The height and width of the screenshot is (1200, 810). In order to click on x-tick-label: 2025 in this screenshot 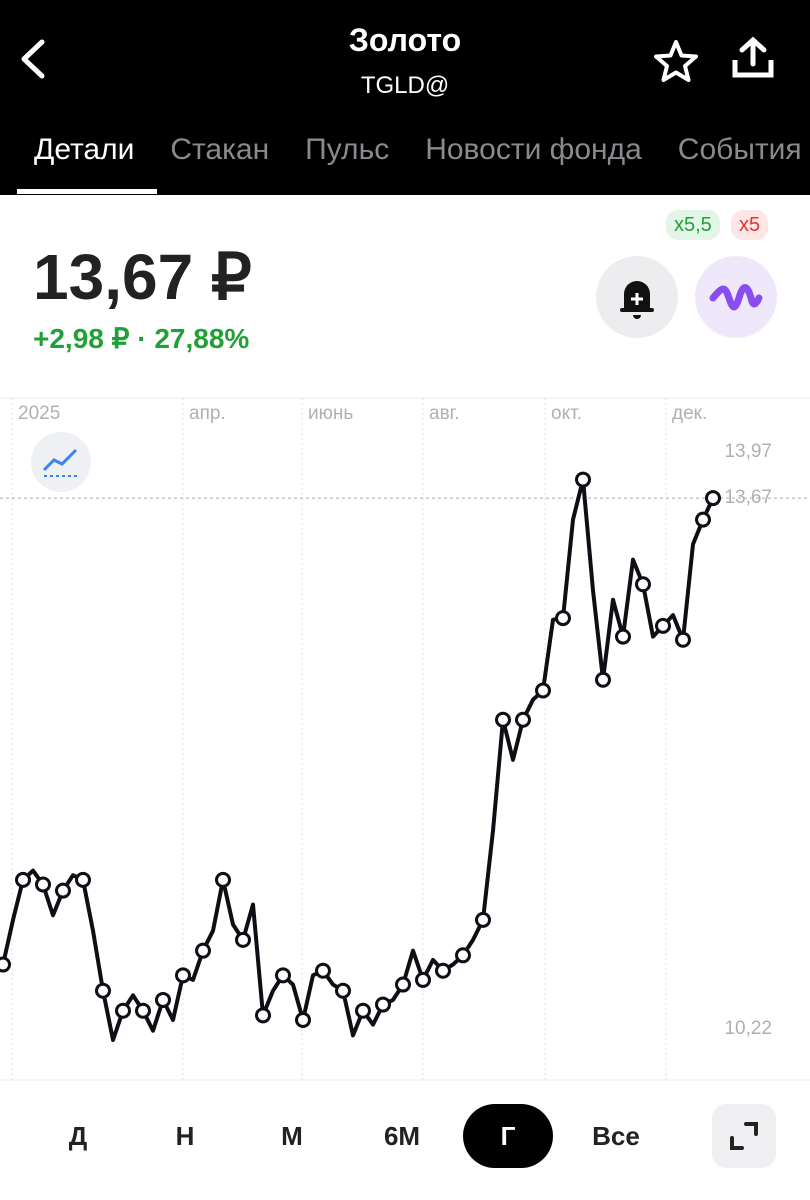, I will do `click(39, 413)`.